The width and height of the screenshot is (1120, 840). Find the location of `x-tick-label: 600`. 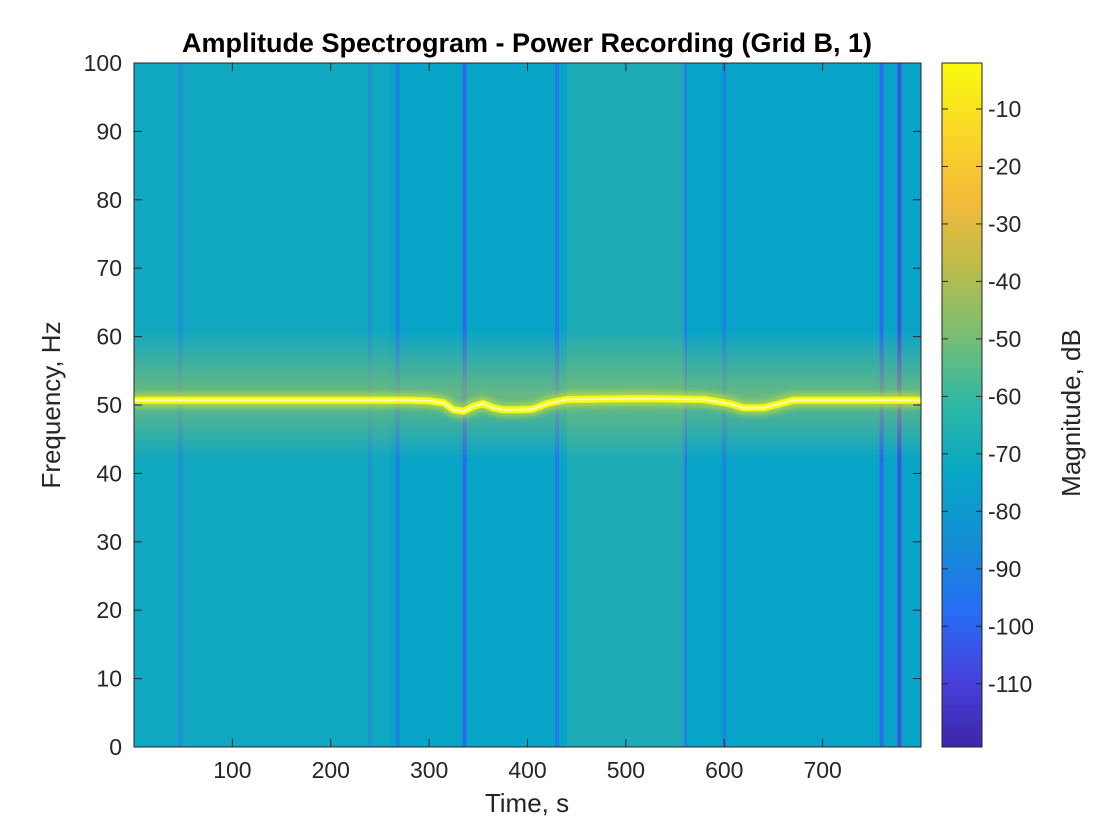

x-tick-label: 600 is located at coordinates (724, 770).